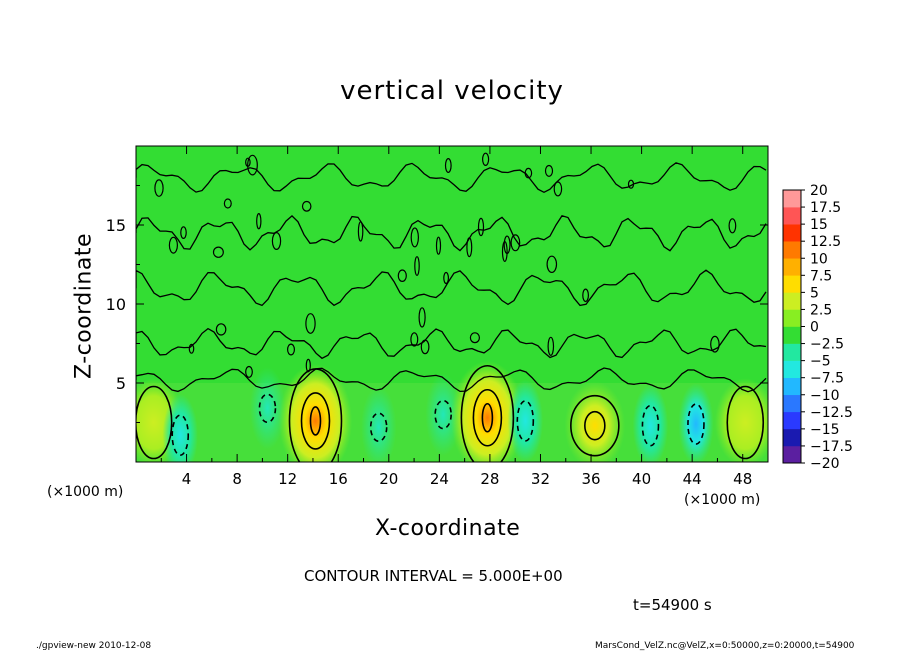 The width and height of the screenshot is (904, 654). What do you see at coordinates (85, 492) in the screenshot?
I see `x-unit-left: (×1000 m)` at bounding box center [85, 492].